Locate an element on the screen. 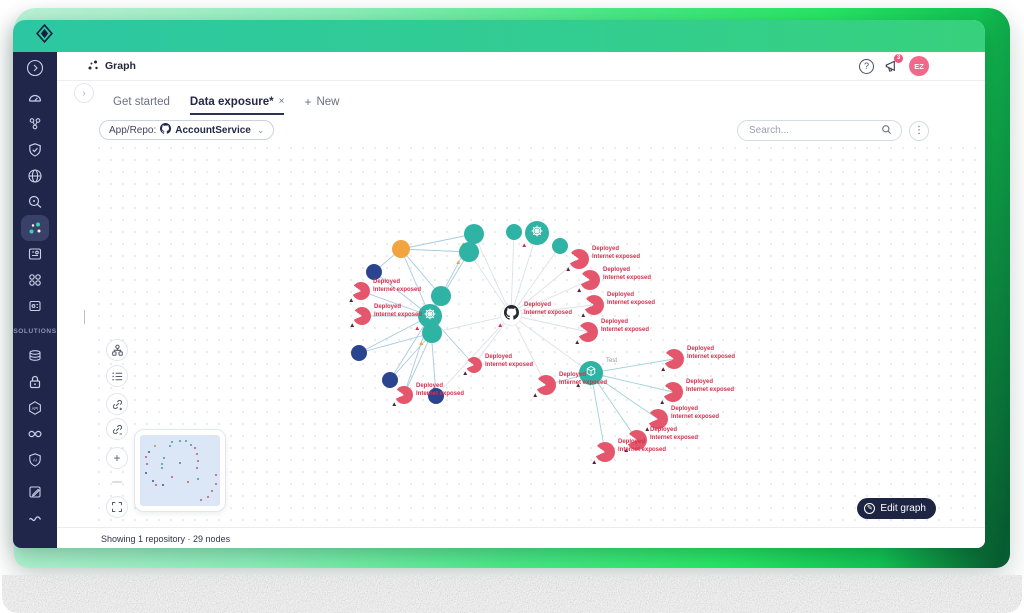  node-label: Test is located at coordinates (612, 361).